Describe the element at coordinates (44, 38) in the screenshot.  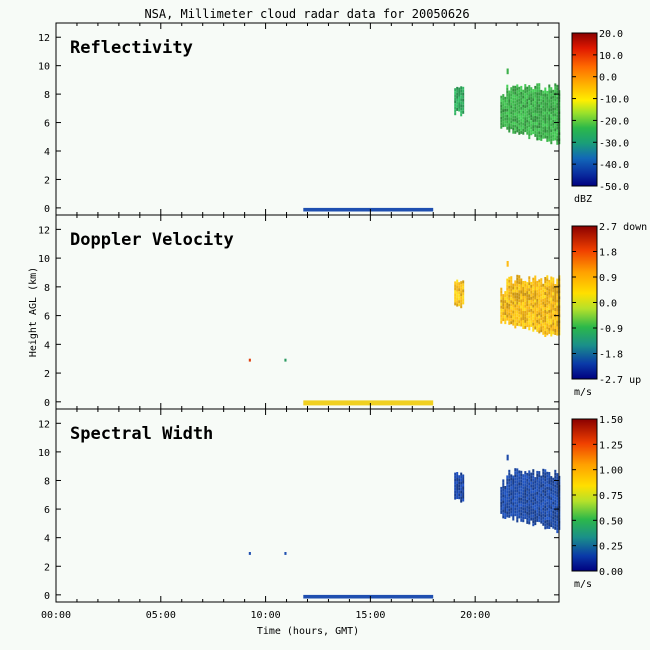
I see `y-tick-label: 12` at that location.